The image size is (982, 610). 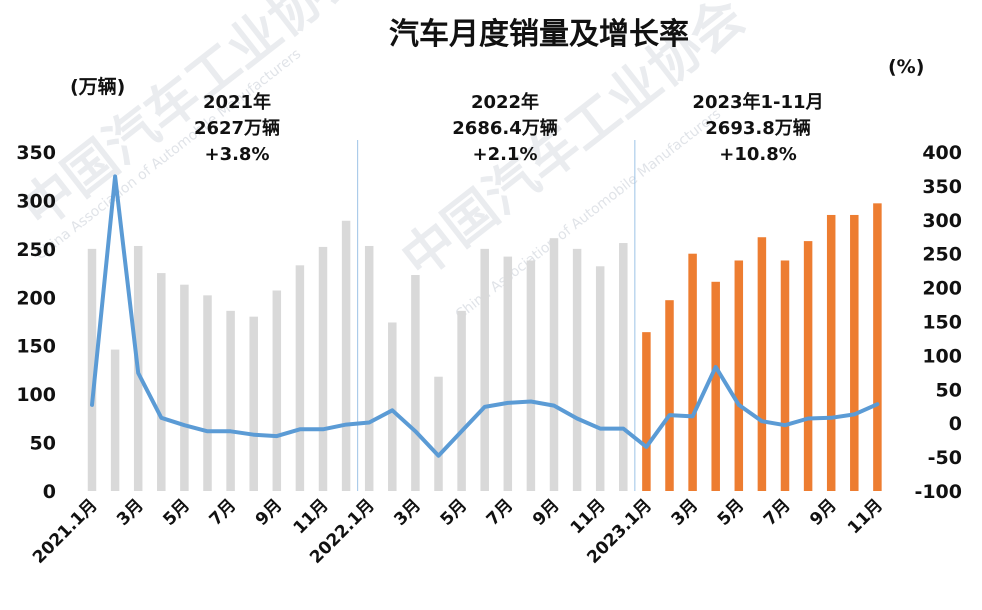 I want to click on period-annotation-line: +2.1%, so click(x=504, y=154).